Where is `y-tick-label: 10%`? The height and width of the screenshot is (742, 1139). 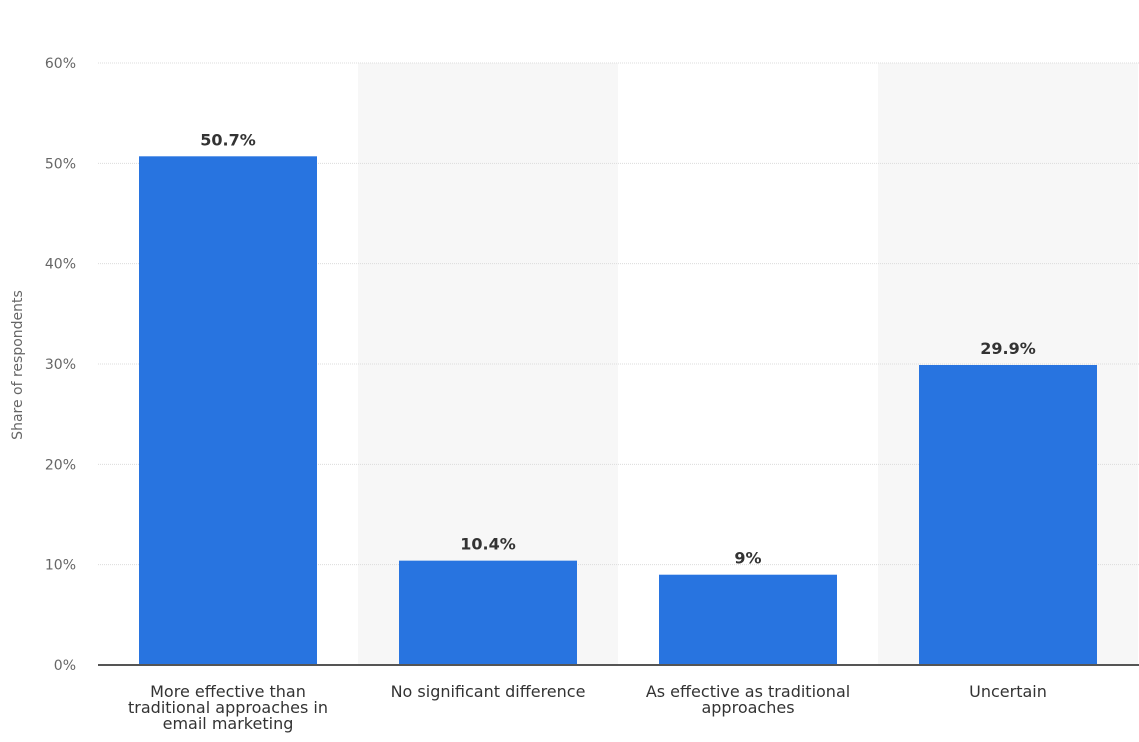
y-tick-label: 10% is located at coordinates (60, 566).